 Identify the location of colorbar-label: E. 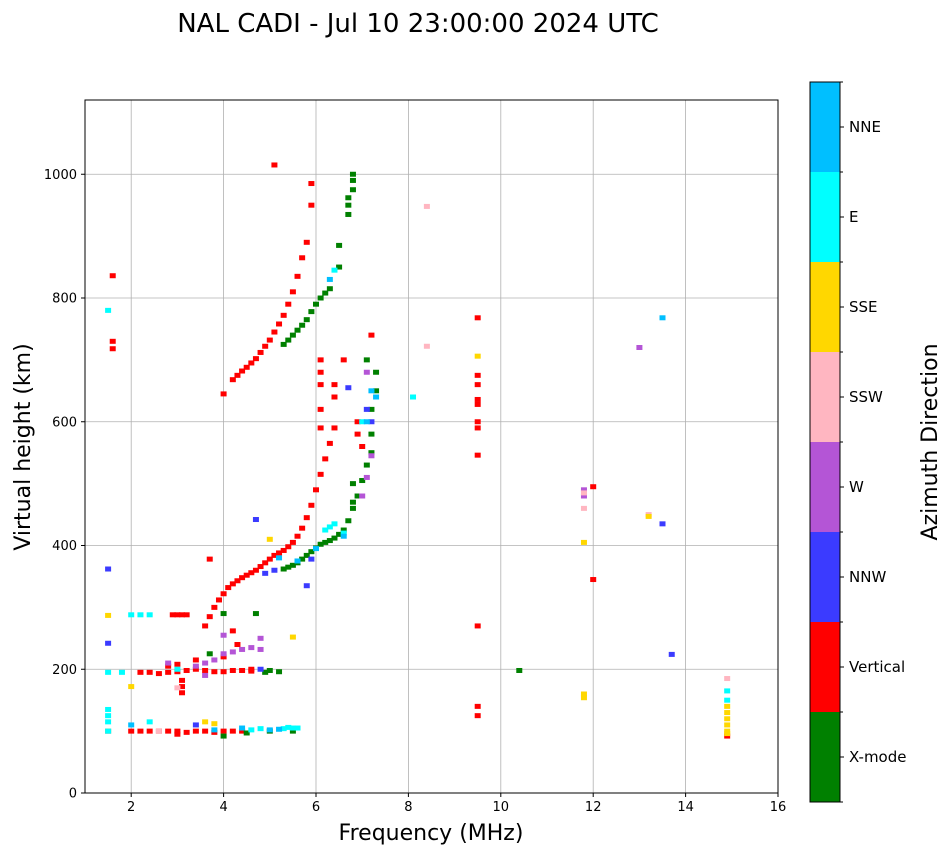
(853, 217).